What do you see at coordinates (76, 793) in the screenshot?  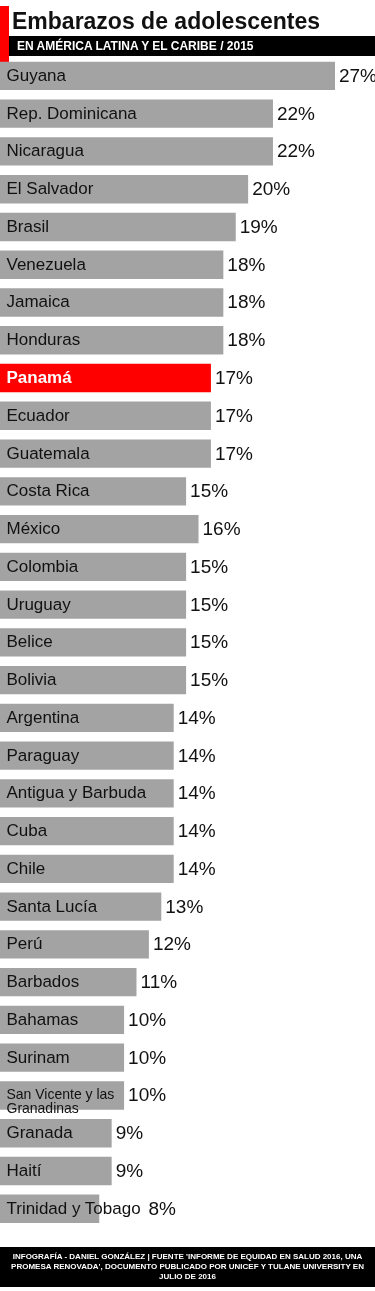 I see `y-tick-label: Antigua y Barbuda` at bounding box center [76, 793].